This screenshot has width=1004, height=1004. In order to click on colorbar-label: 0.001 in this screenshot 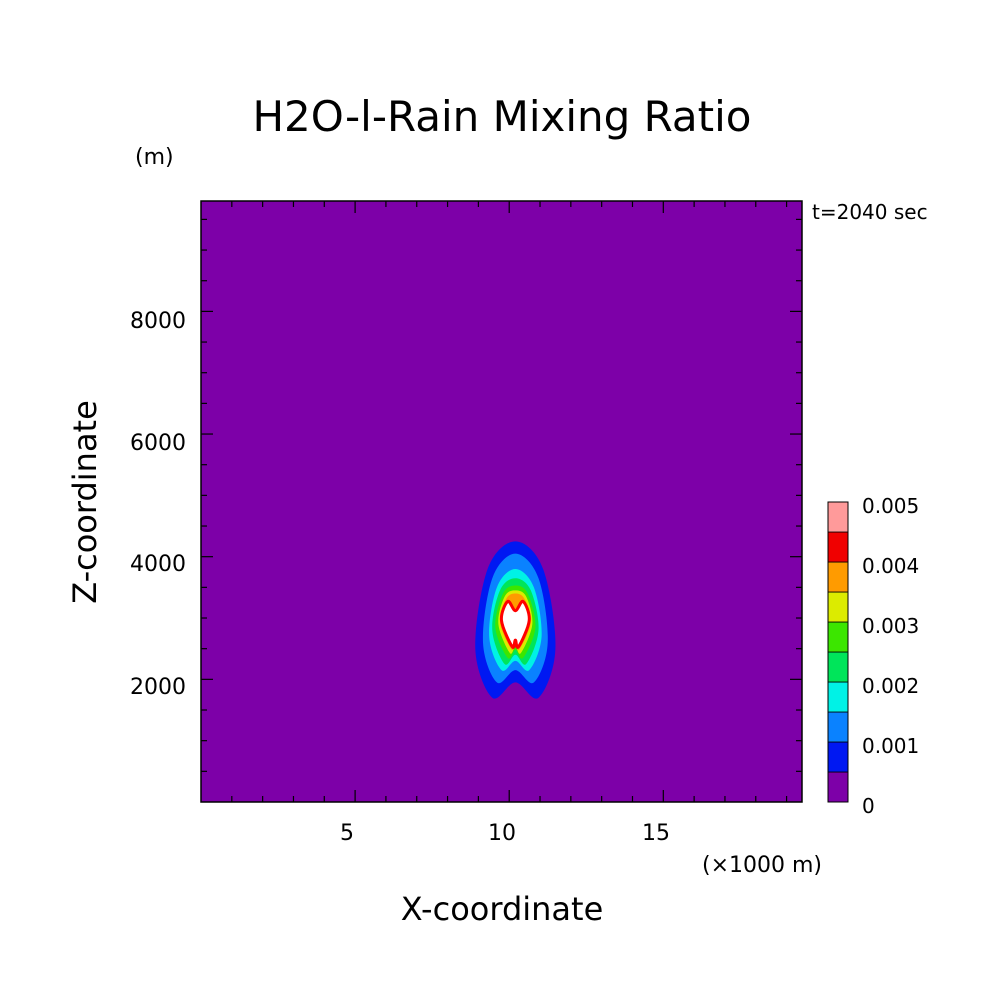, I will do `click(890, 746)`.